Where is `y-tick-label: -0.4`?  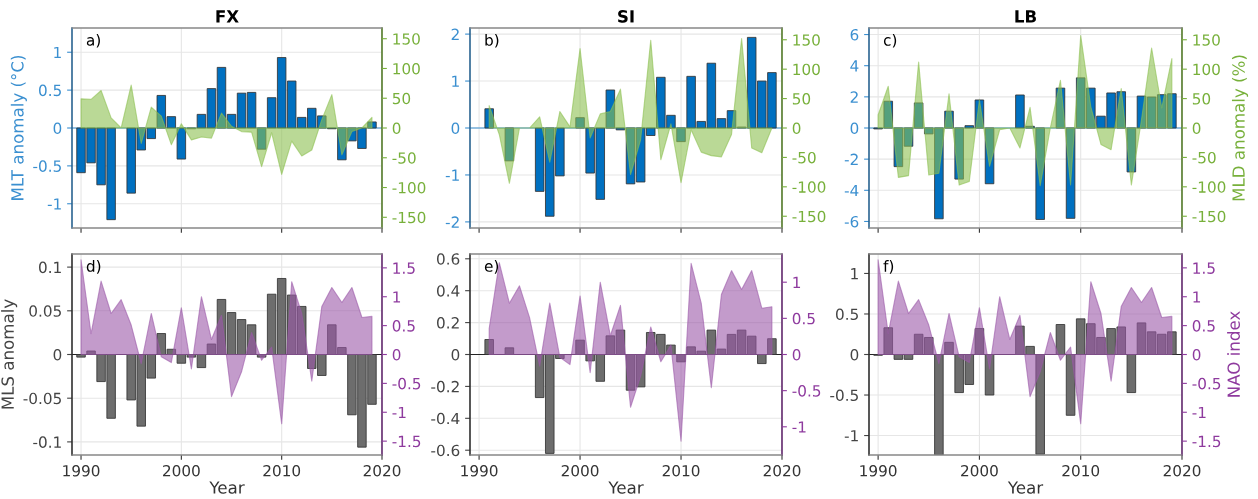 y-tick-label: -0.4 is located at coordinates (445, 418).